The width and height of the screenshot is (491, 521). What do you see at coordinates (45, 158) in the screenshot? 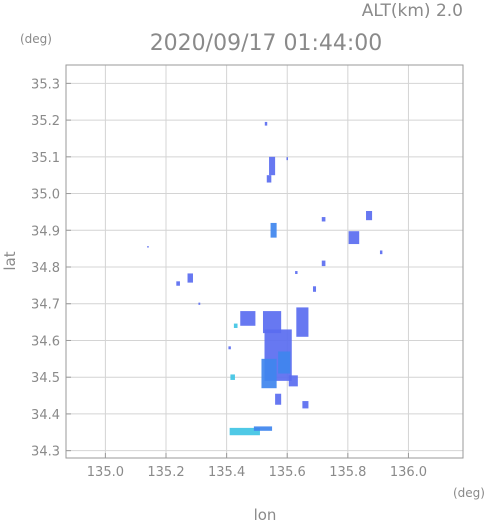
I see `y-tick-label: 35.1` at bounding box center [45, 158].